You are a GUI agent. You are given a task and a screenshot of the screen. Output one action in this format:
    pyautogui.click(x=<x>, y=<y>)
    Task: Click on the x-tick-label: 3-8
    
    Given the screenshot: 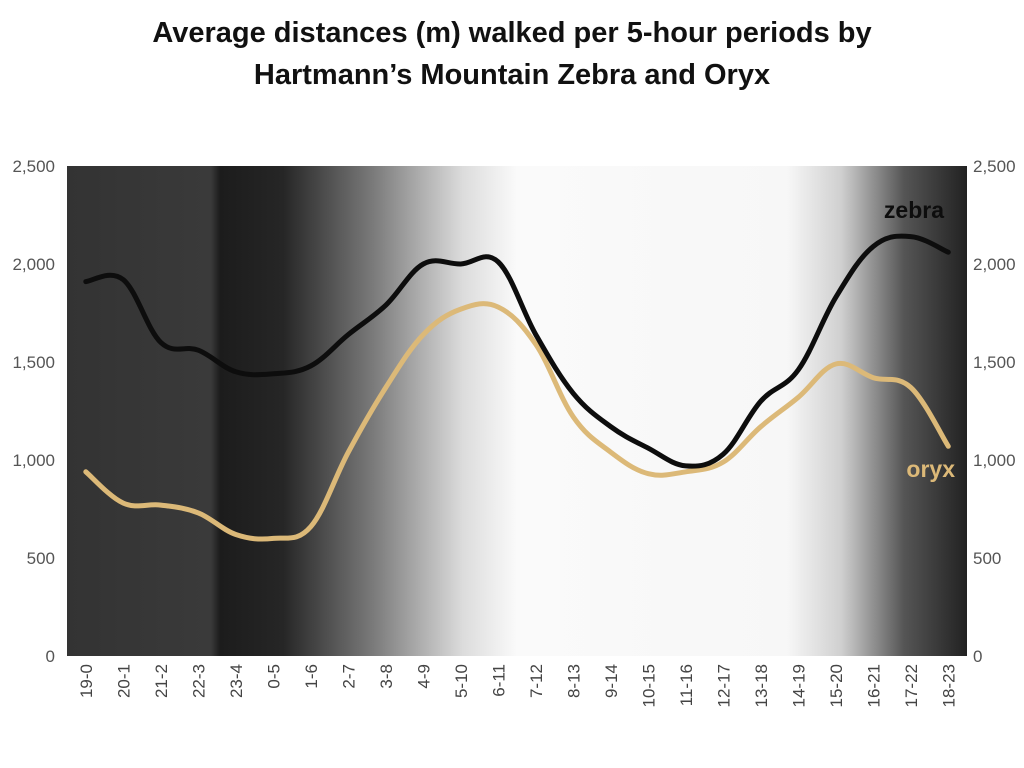 What is the action you would take?
    pyautogui.click(x=386, y=676)
    